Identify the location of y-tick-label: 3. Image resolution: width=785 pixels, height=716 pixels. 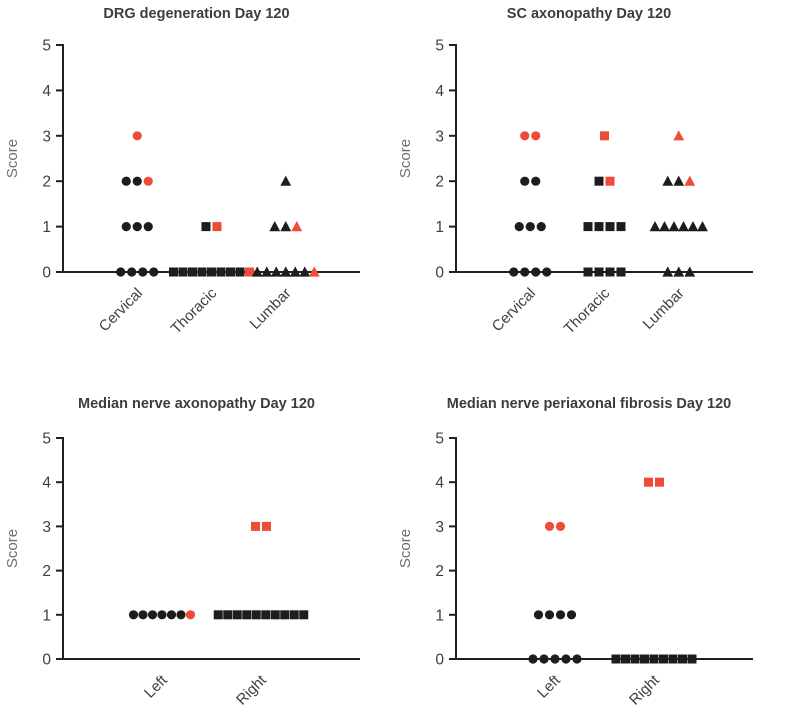
(46, 136).